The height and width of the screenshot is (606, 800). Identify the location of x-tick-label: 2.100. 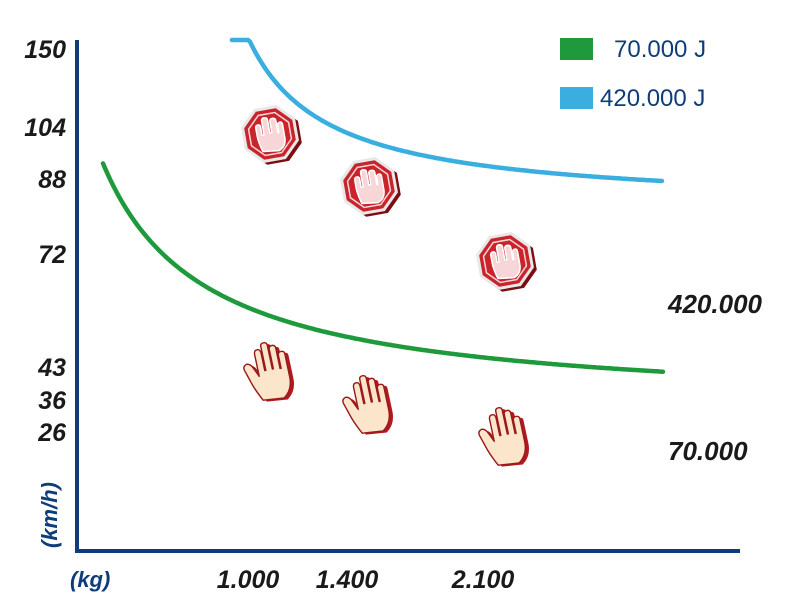
(483, 580).